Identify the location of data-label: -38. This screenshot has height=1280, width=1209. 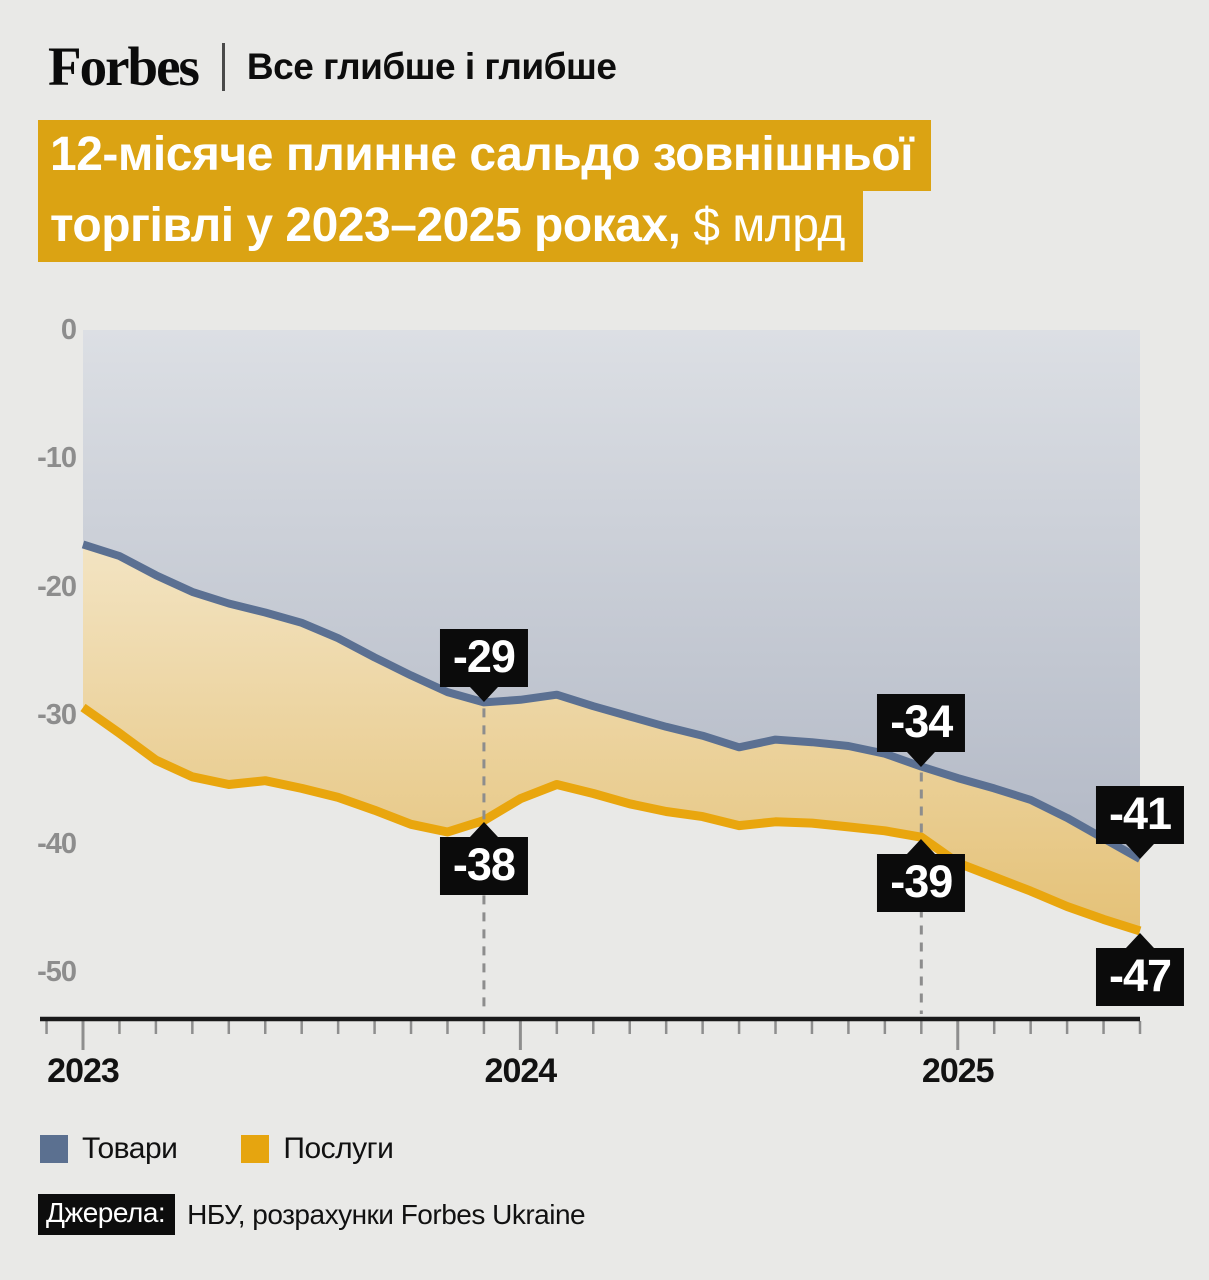
(483, 859).